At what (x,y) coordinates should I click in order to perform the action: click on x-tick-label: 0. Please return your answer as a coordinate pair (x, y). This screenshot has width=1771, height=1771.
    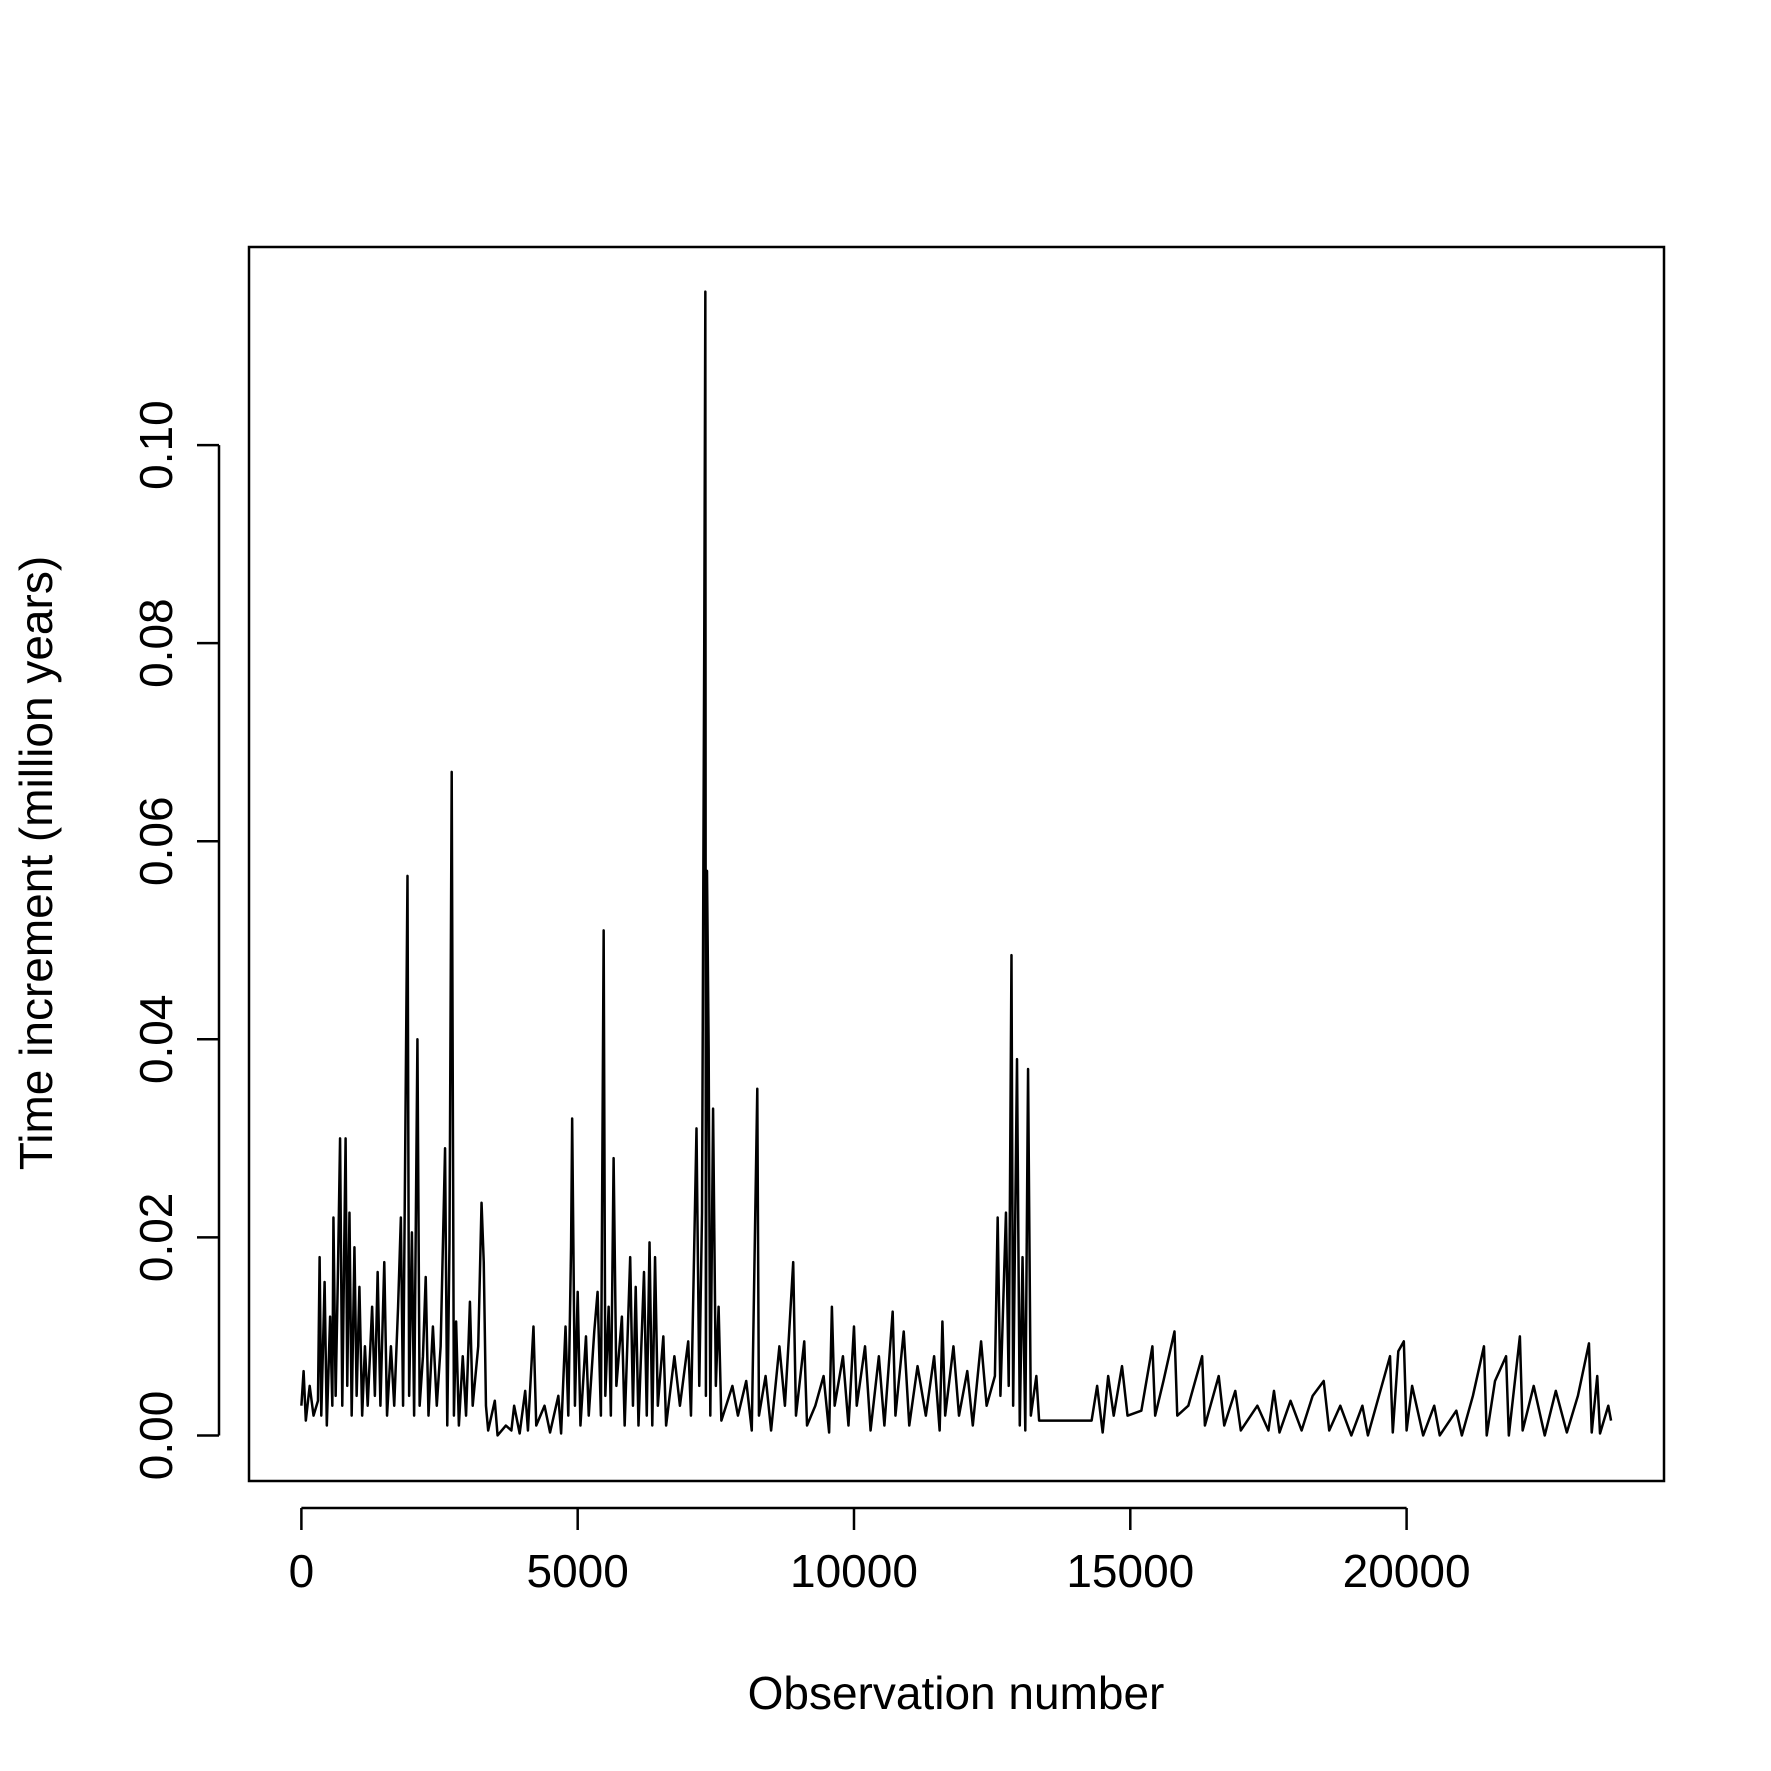
    Looking at the image, I should click on (302, 1571).